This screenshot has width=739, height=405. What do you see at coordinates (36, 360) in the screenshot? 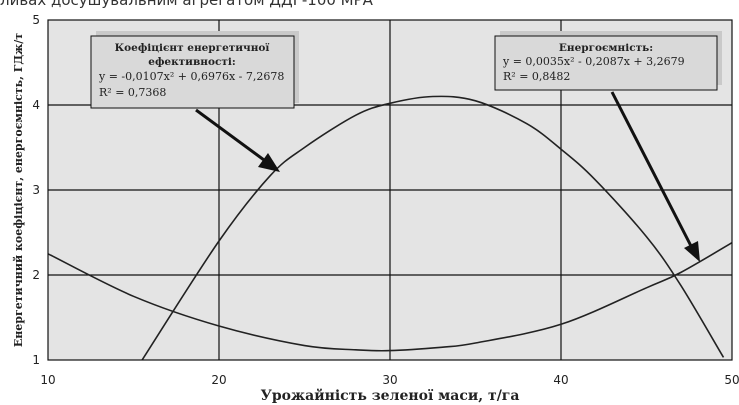
I see `y-tick-label-1: 1` at bounding box center [36, 360].